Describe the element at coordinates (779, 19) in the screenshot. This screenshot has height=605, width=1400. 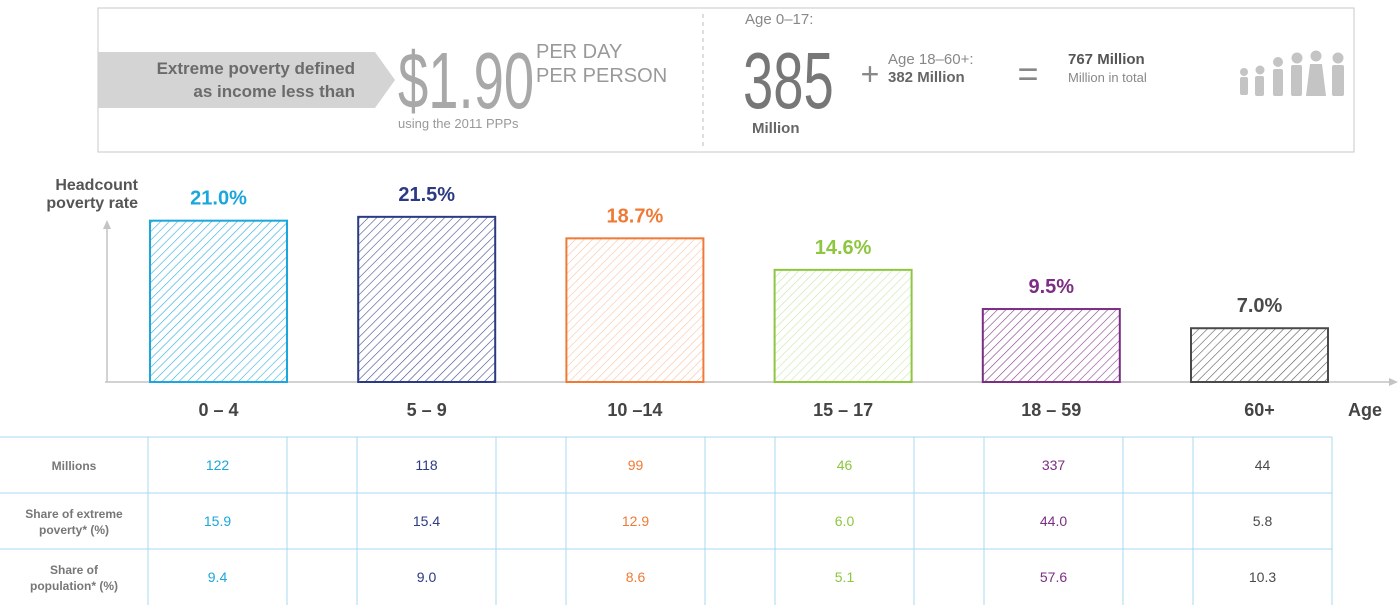
I see `children-label: Age 0–17:` at that location.